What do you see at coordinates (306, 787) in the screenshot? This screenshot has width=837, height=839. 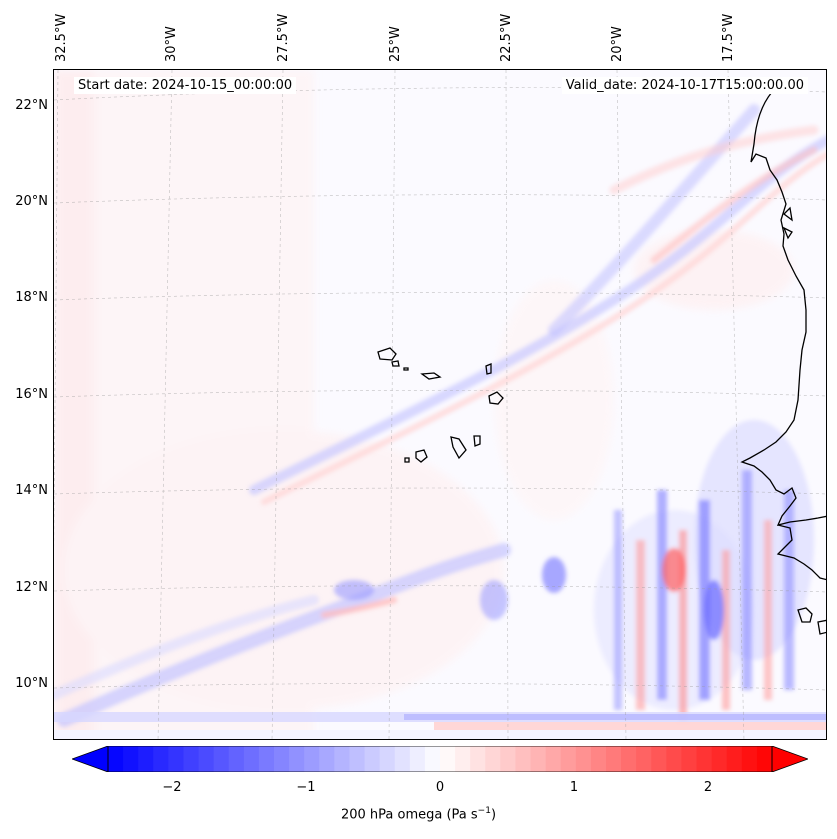 I see `colorbar-tick-m1: −1` at bounding box center [306, 787].